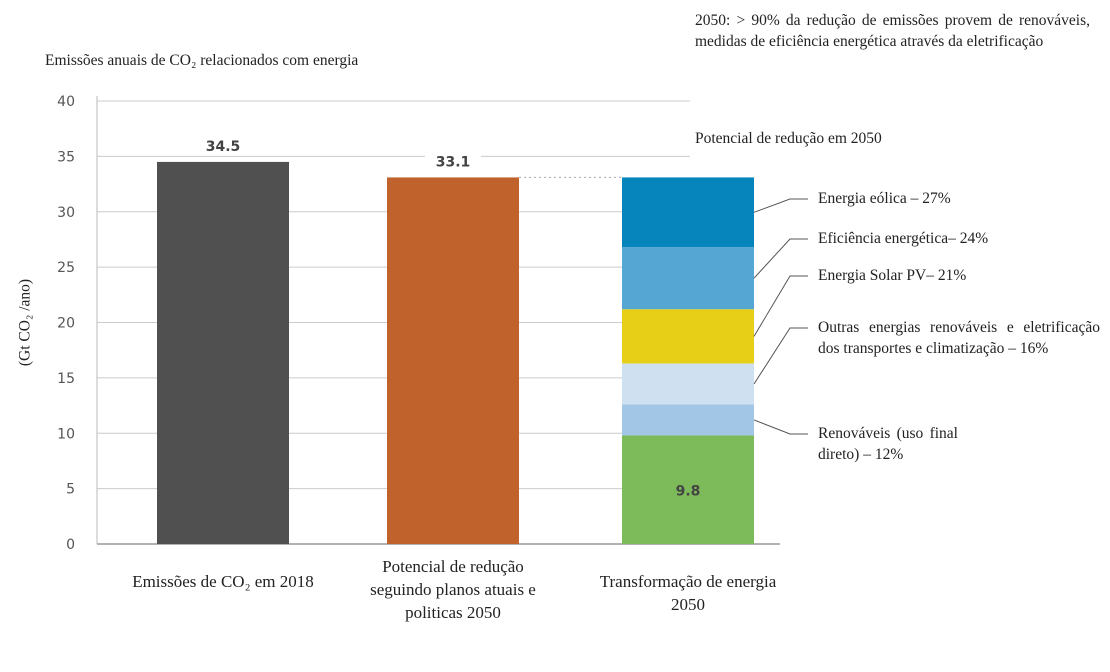 This screenshot has width=1110, height=672. Describe the element at coordinates (25, 322) in the screenshot. I see `y-axis-label: (Gt CO₂ /ano)` at that location.